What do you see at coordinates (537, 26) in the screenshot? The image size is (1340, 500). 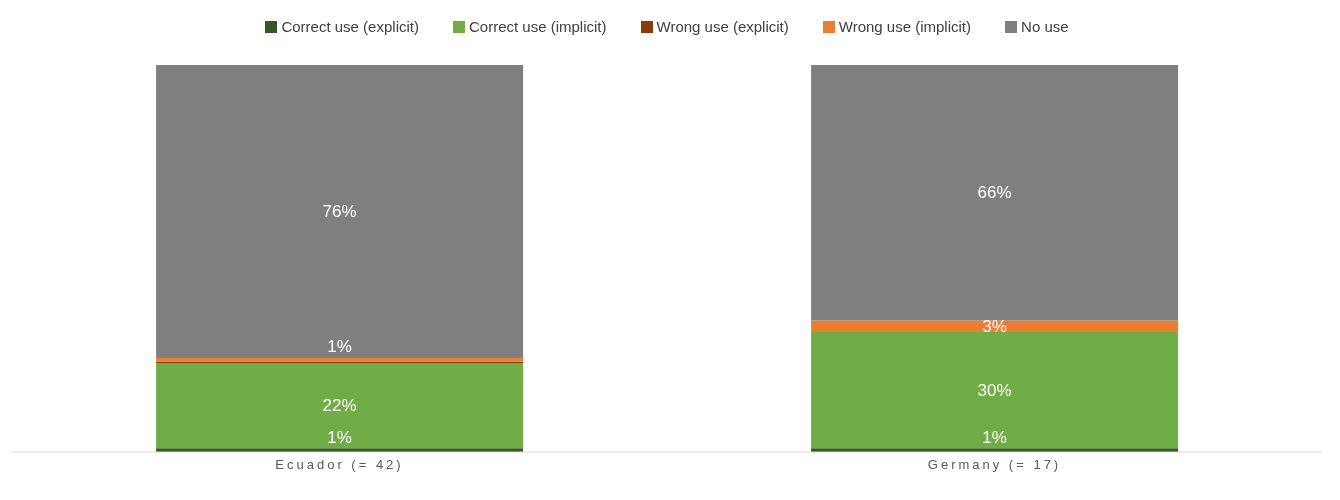 I see `legend-label: Correct use (implicit)` at bounding box center [537, 26].